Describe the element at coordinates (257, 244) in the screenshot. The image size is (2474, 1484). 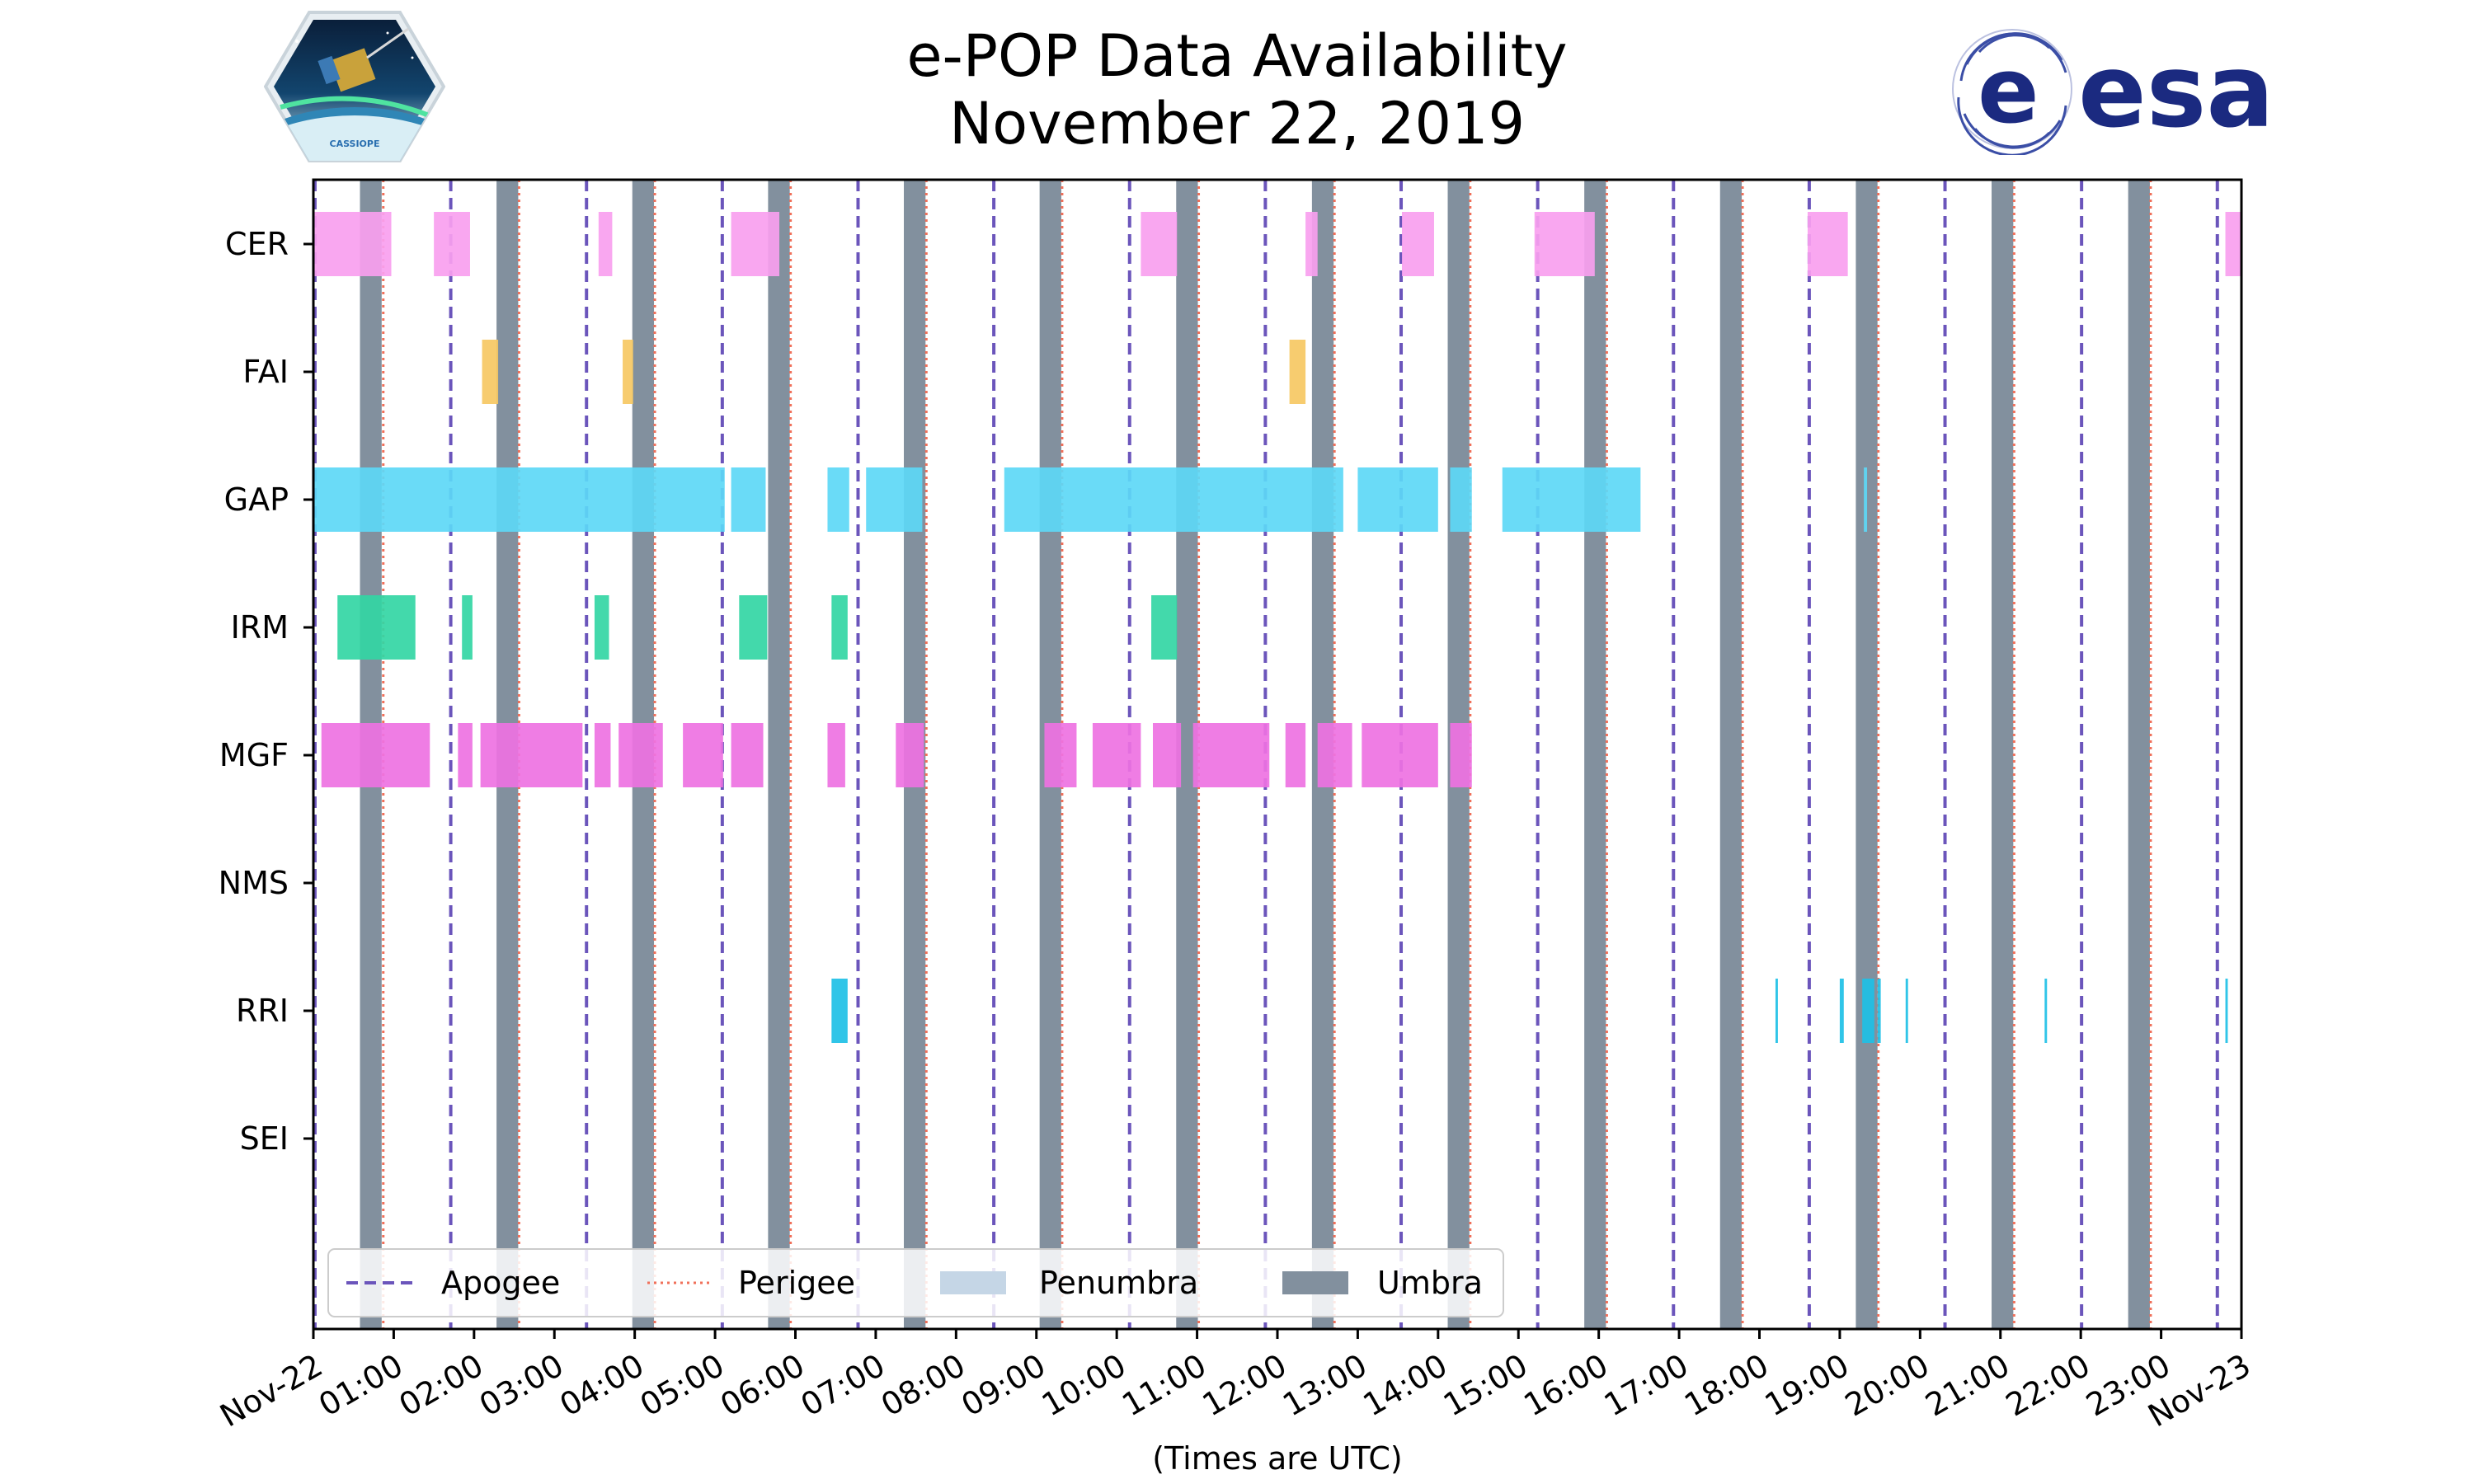
I see `y-tick-label-cer: CER` at that location.